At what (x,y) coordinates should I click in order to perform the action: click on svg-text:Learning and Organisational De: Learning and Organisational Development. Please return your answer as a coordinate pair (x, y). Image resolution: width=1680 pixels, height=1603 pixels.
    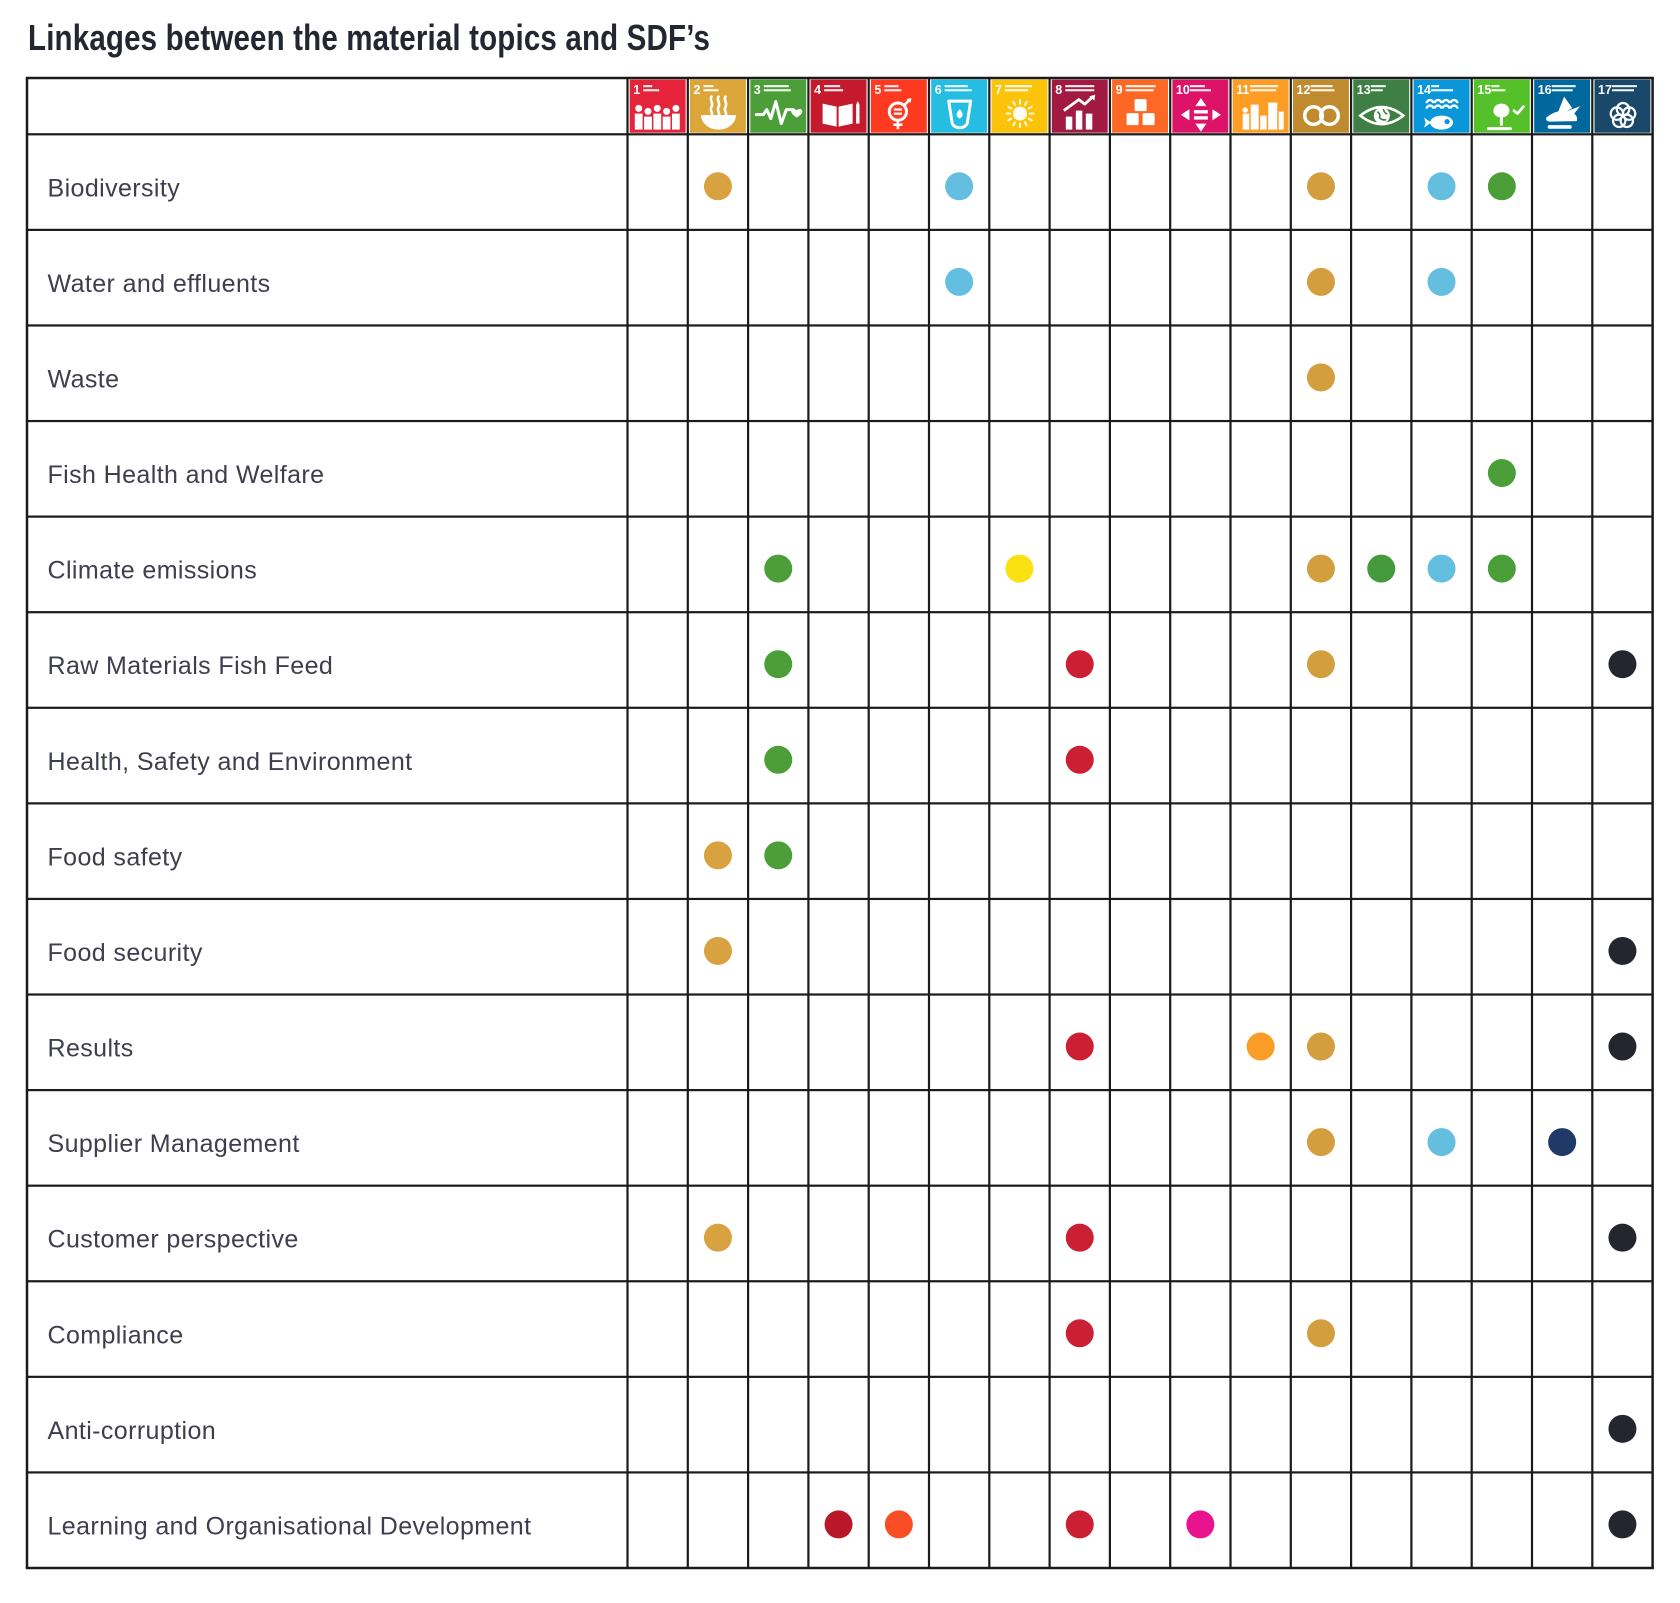
    Looking at the image, I should click on (290, 1526).